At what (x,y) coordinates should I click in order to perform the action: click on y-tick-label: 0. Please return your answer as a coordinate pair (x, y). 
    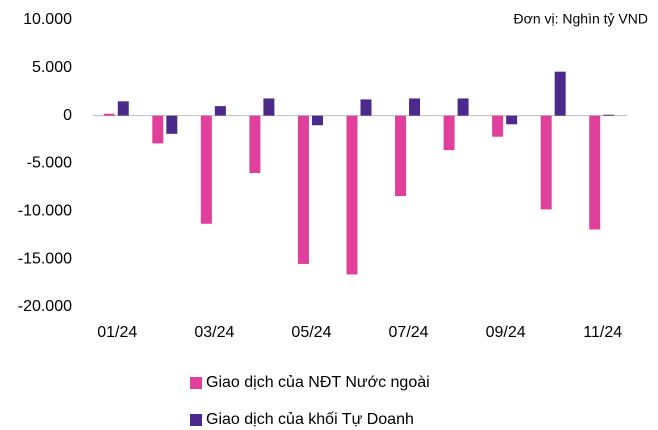
    Looking at the image, I should click on (67, 115).